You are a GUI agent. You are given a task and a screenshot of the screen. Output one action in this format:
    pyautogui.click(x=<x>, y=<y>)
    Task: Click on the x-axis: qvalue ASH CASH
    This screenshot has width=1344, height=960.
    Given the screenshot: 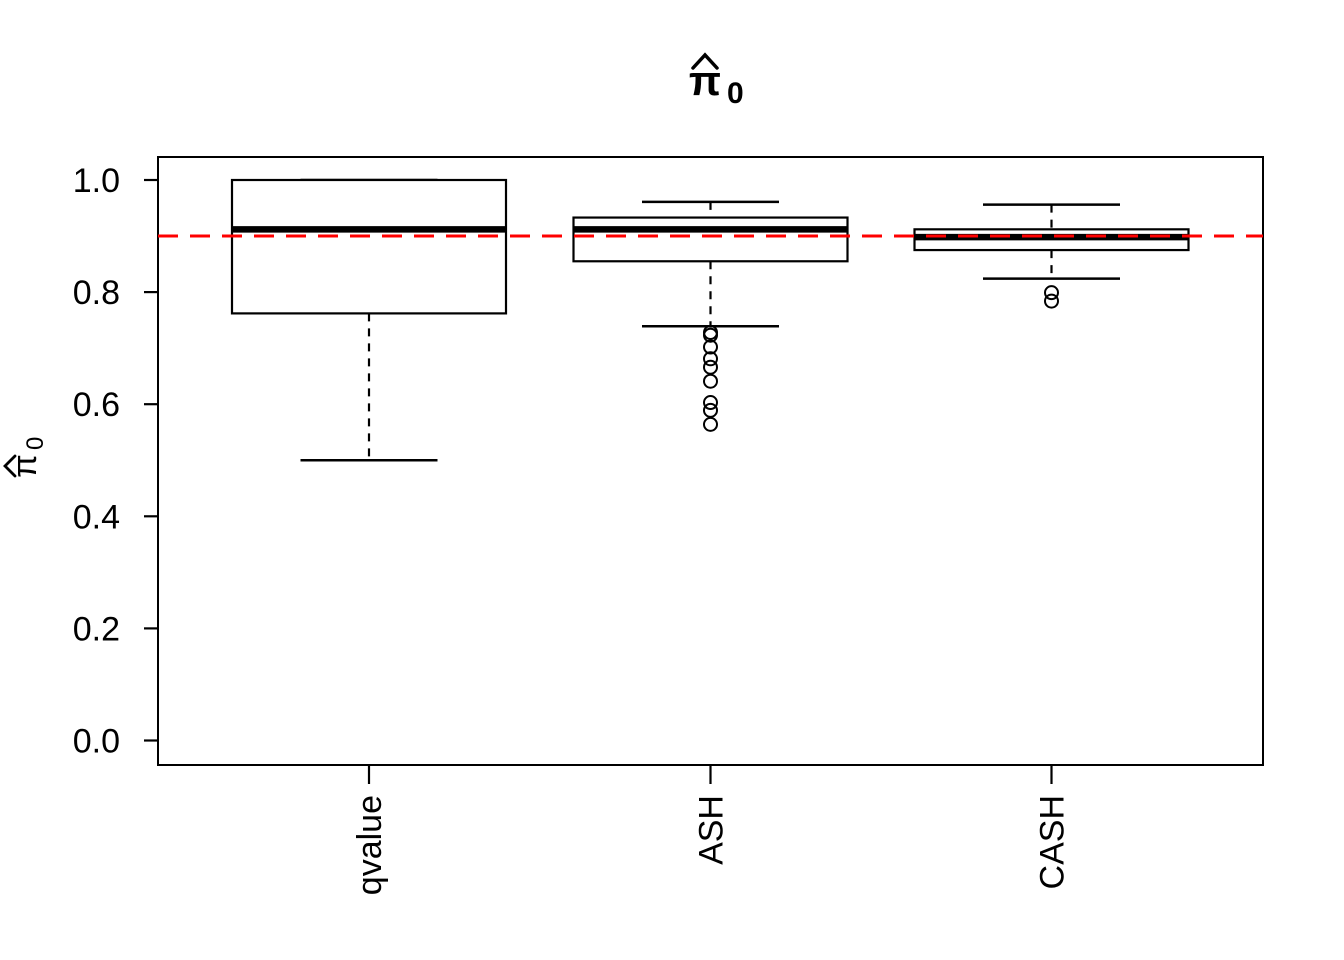 What is the action you would take?
    pyautogui.click(x=711, y=830)
    